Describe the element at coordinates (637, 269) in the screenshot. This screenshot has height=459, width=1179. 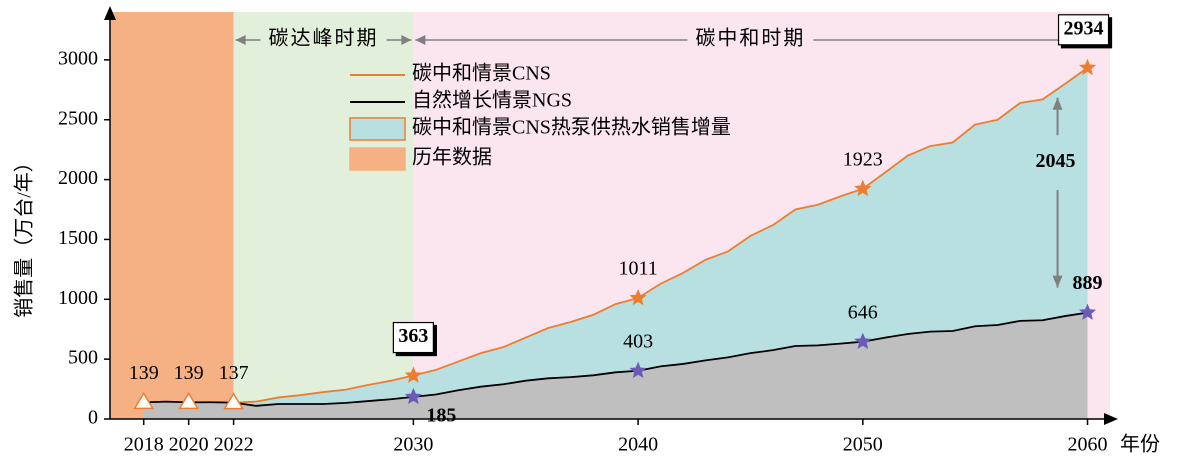
I see `value-label: 1011` at that location.